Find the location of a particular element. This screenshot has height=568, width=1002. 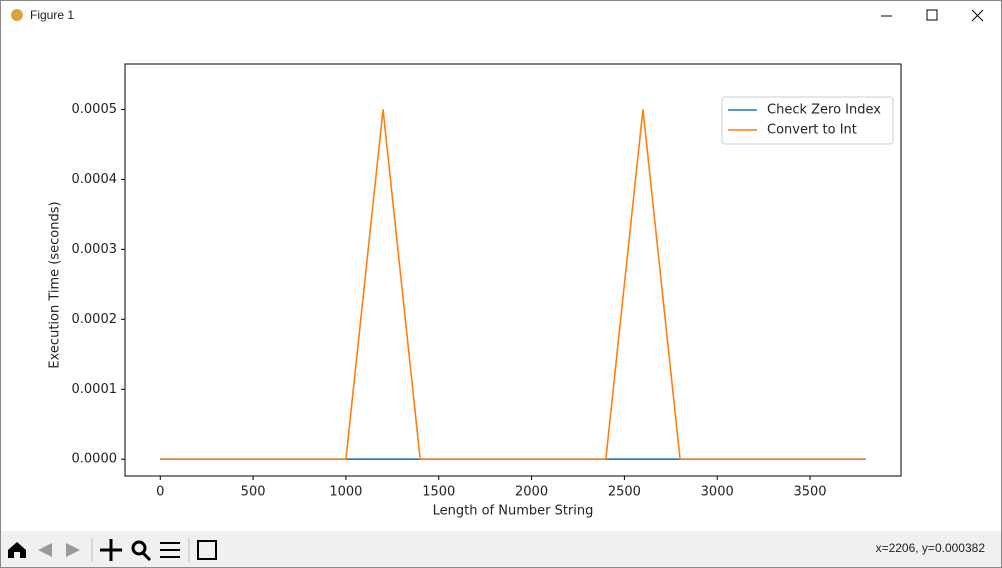

legend: Check Zero Index Convert to Int is located at coordinates (807, 120).